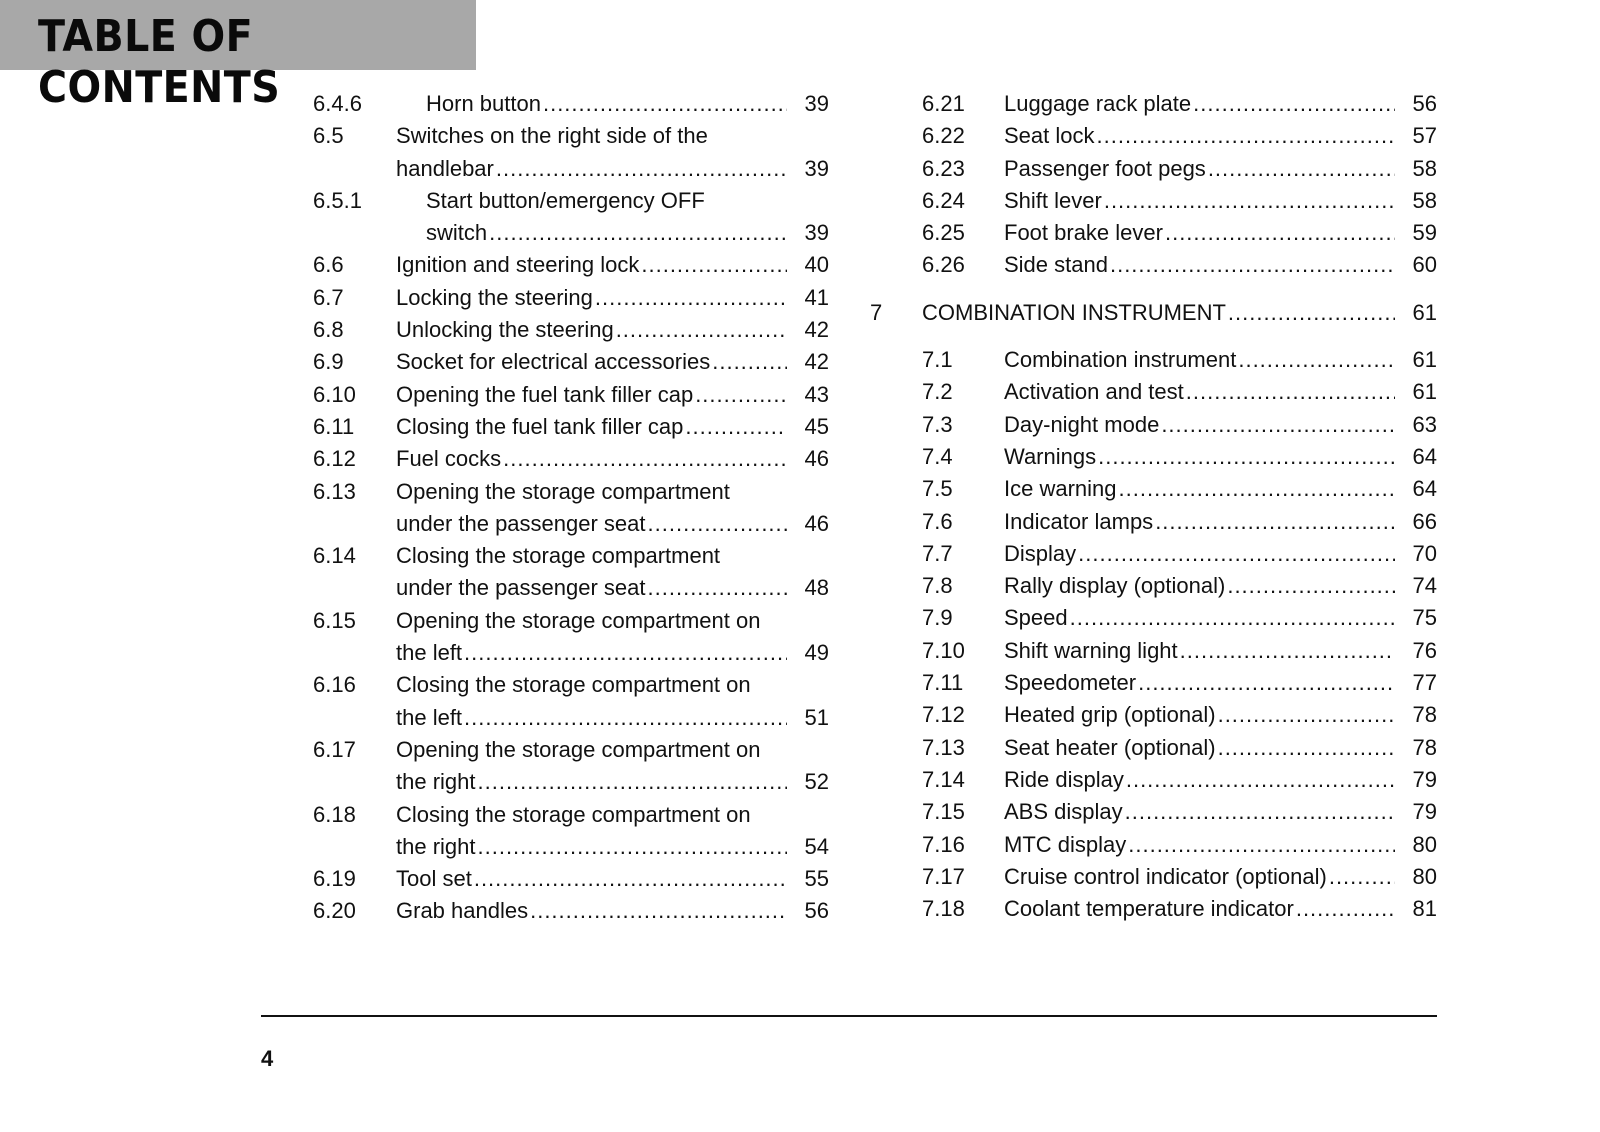 The image size is (1600, 1132). I want to click on toc-entry: 7.11 Speedometer 77, so click(1153, 683).